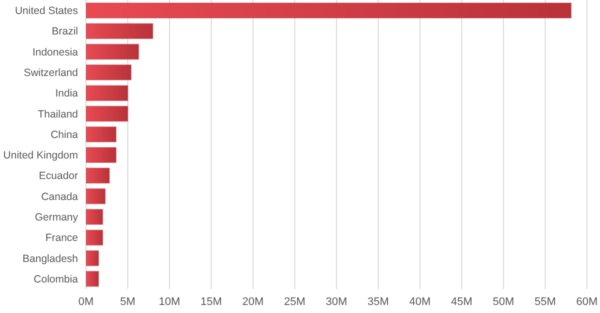 The width and height of the screenshot is (600, 313). I want to click on y-tick-label: Indonesia, so click(55, 52).